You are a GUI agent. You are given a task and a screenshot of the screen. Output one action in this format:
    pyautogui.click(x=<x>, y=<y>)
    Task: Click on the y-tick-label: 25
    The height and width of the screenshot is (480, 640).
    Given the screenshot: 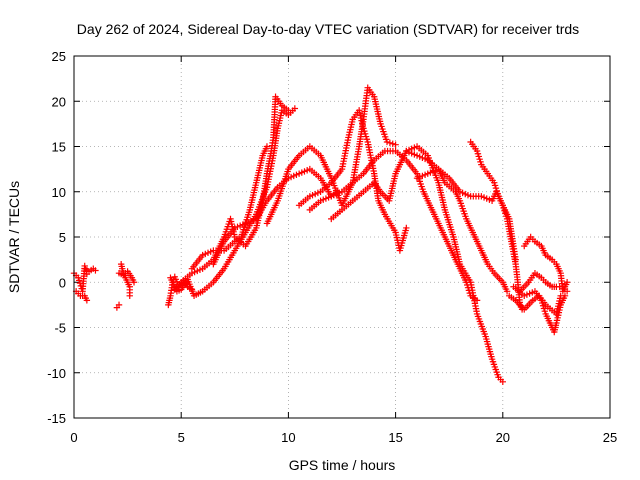 What is the action you would take?
    pyautogui.click(x=59, y=56)
    